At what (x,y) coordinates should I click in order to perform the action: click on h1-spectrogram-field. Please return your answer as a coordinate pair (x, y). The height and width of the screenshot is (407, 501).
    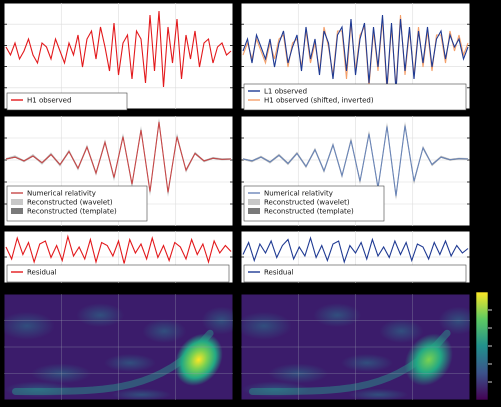
    Looking at the image, I should click on (118, 351).